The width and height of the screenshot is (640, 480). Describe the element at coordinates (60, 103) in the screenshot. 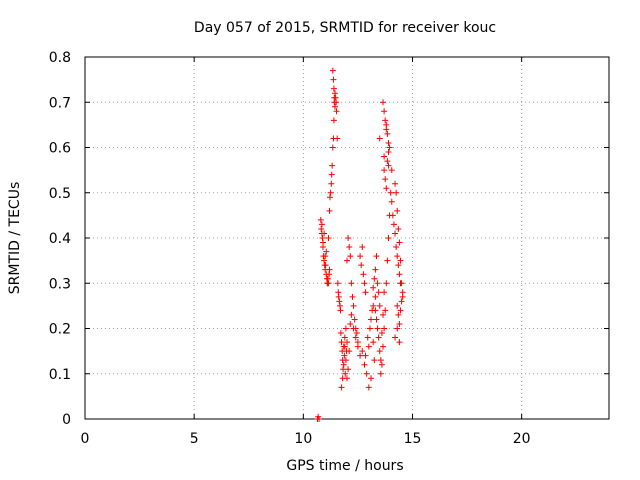

I see `y-tick-label: 0.7` at that location.